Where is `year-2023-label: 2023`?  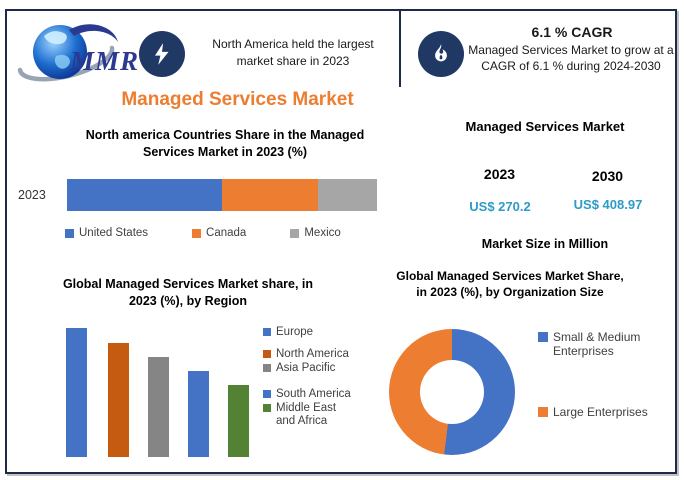
year-2023-label: 2023 is located at coordinates (499, 174).